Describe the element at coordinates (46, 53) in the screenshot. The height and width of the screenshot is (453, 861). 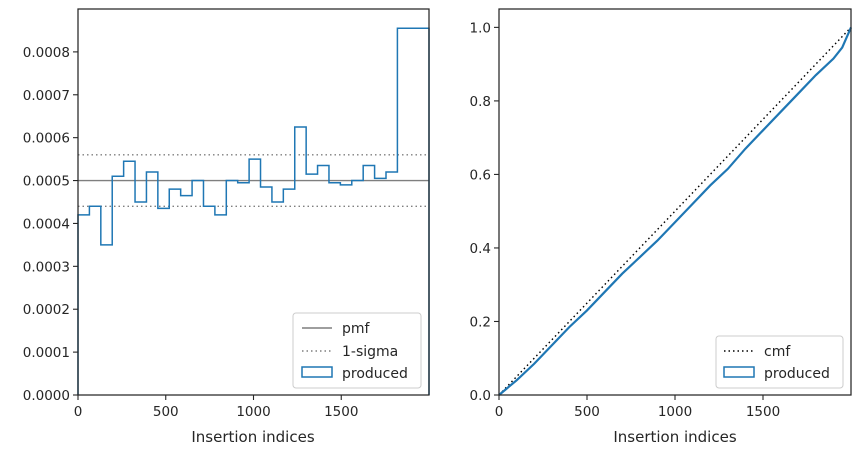
I see `y-tick-label: 0.0008` at that location.